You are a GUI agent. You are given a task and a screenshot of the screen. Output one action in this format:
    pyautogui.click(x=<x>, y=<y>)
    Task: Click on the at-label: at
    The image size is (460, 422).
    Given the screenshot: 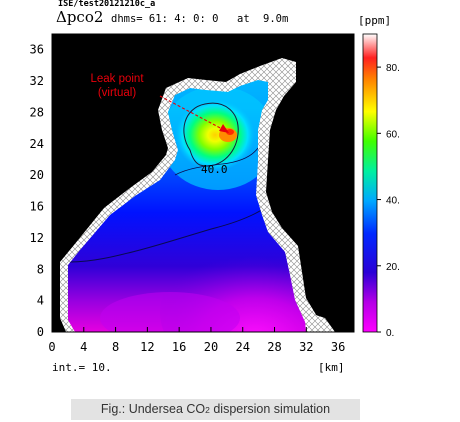 What is the action you would take?
    pyautogui.click(x=243, y=19)
    